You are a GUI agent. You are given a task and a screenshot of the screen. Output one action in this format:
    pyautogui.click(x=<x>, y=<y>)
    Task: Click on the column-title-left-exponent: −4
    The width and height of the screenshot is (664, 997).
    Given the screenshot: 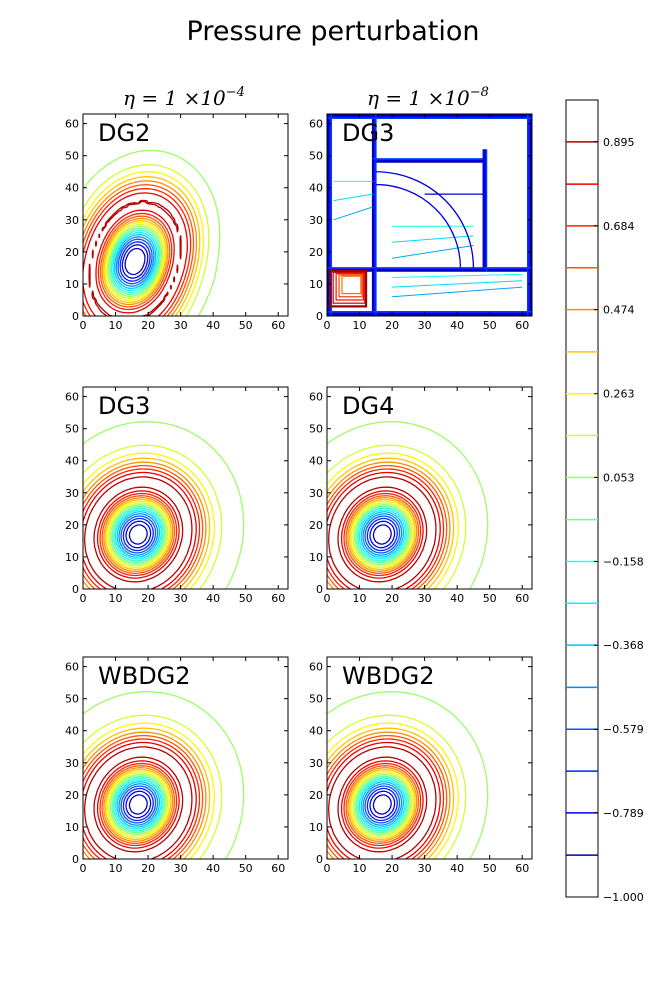 What is the action you would take?
    pyautogui.click(x=235, y=92)
    